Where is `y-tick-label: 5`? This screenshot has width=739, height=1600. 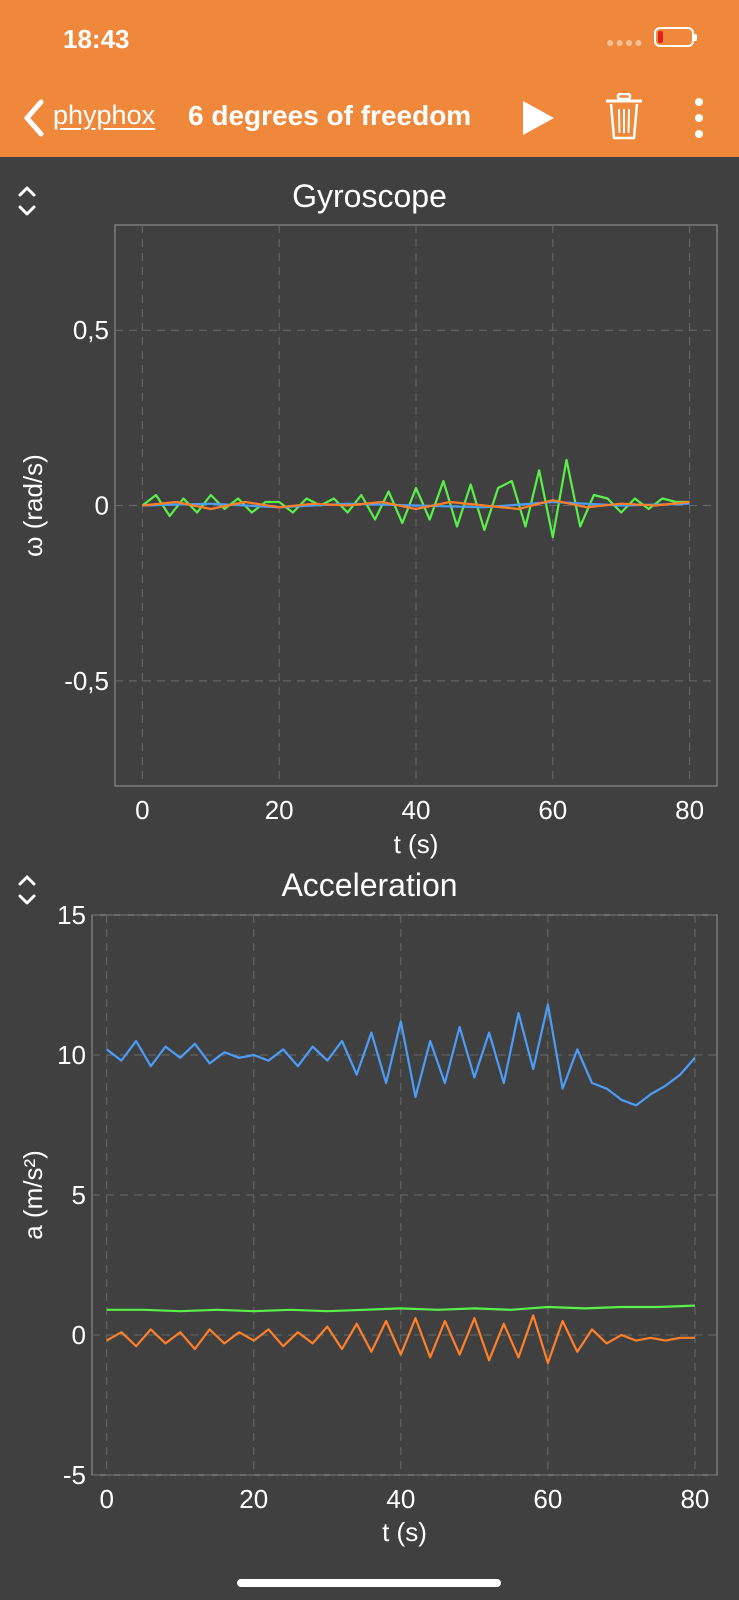 y-tick-label: 5 is located at coordinates (79, 1195).